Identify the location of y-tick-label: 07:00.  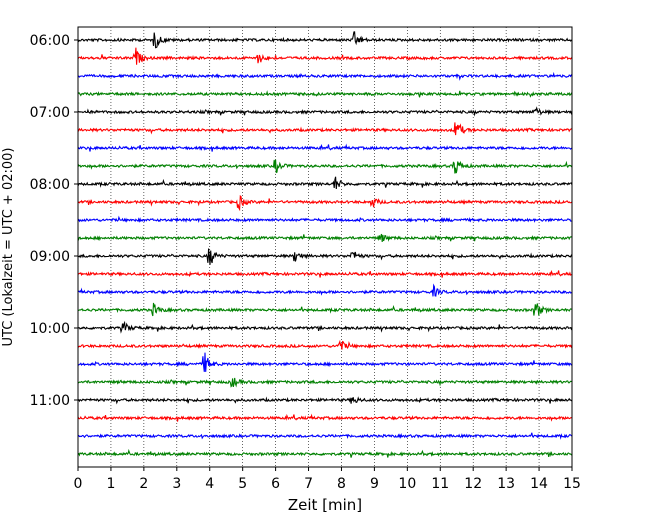
(50, 113).